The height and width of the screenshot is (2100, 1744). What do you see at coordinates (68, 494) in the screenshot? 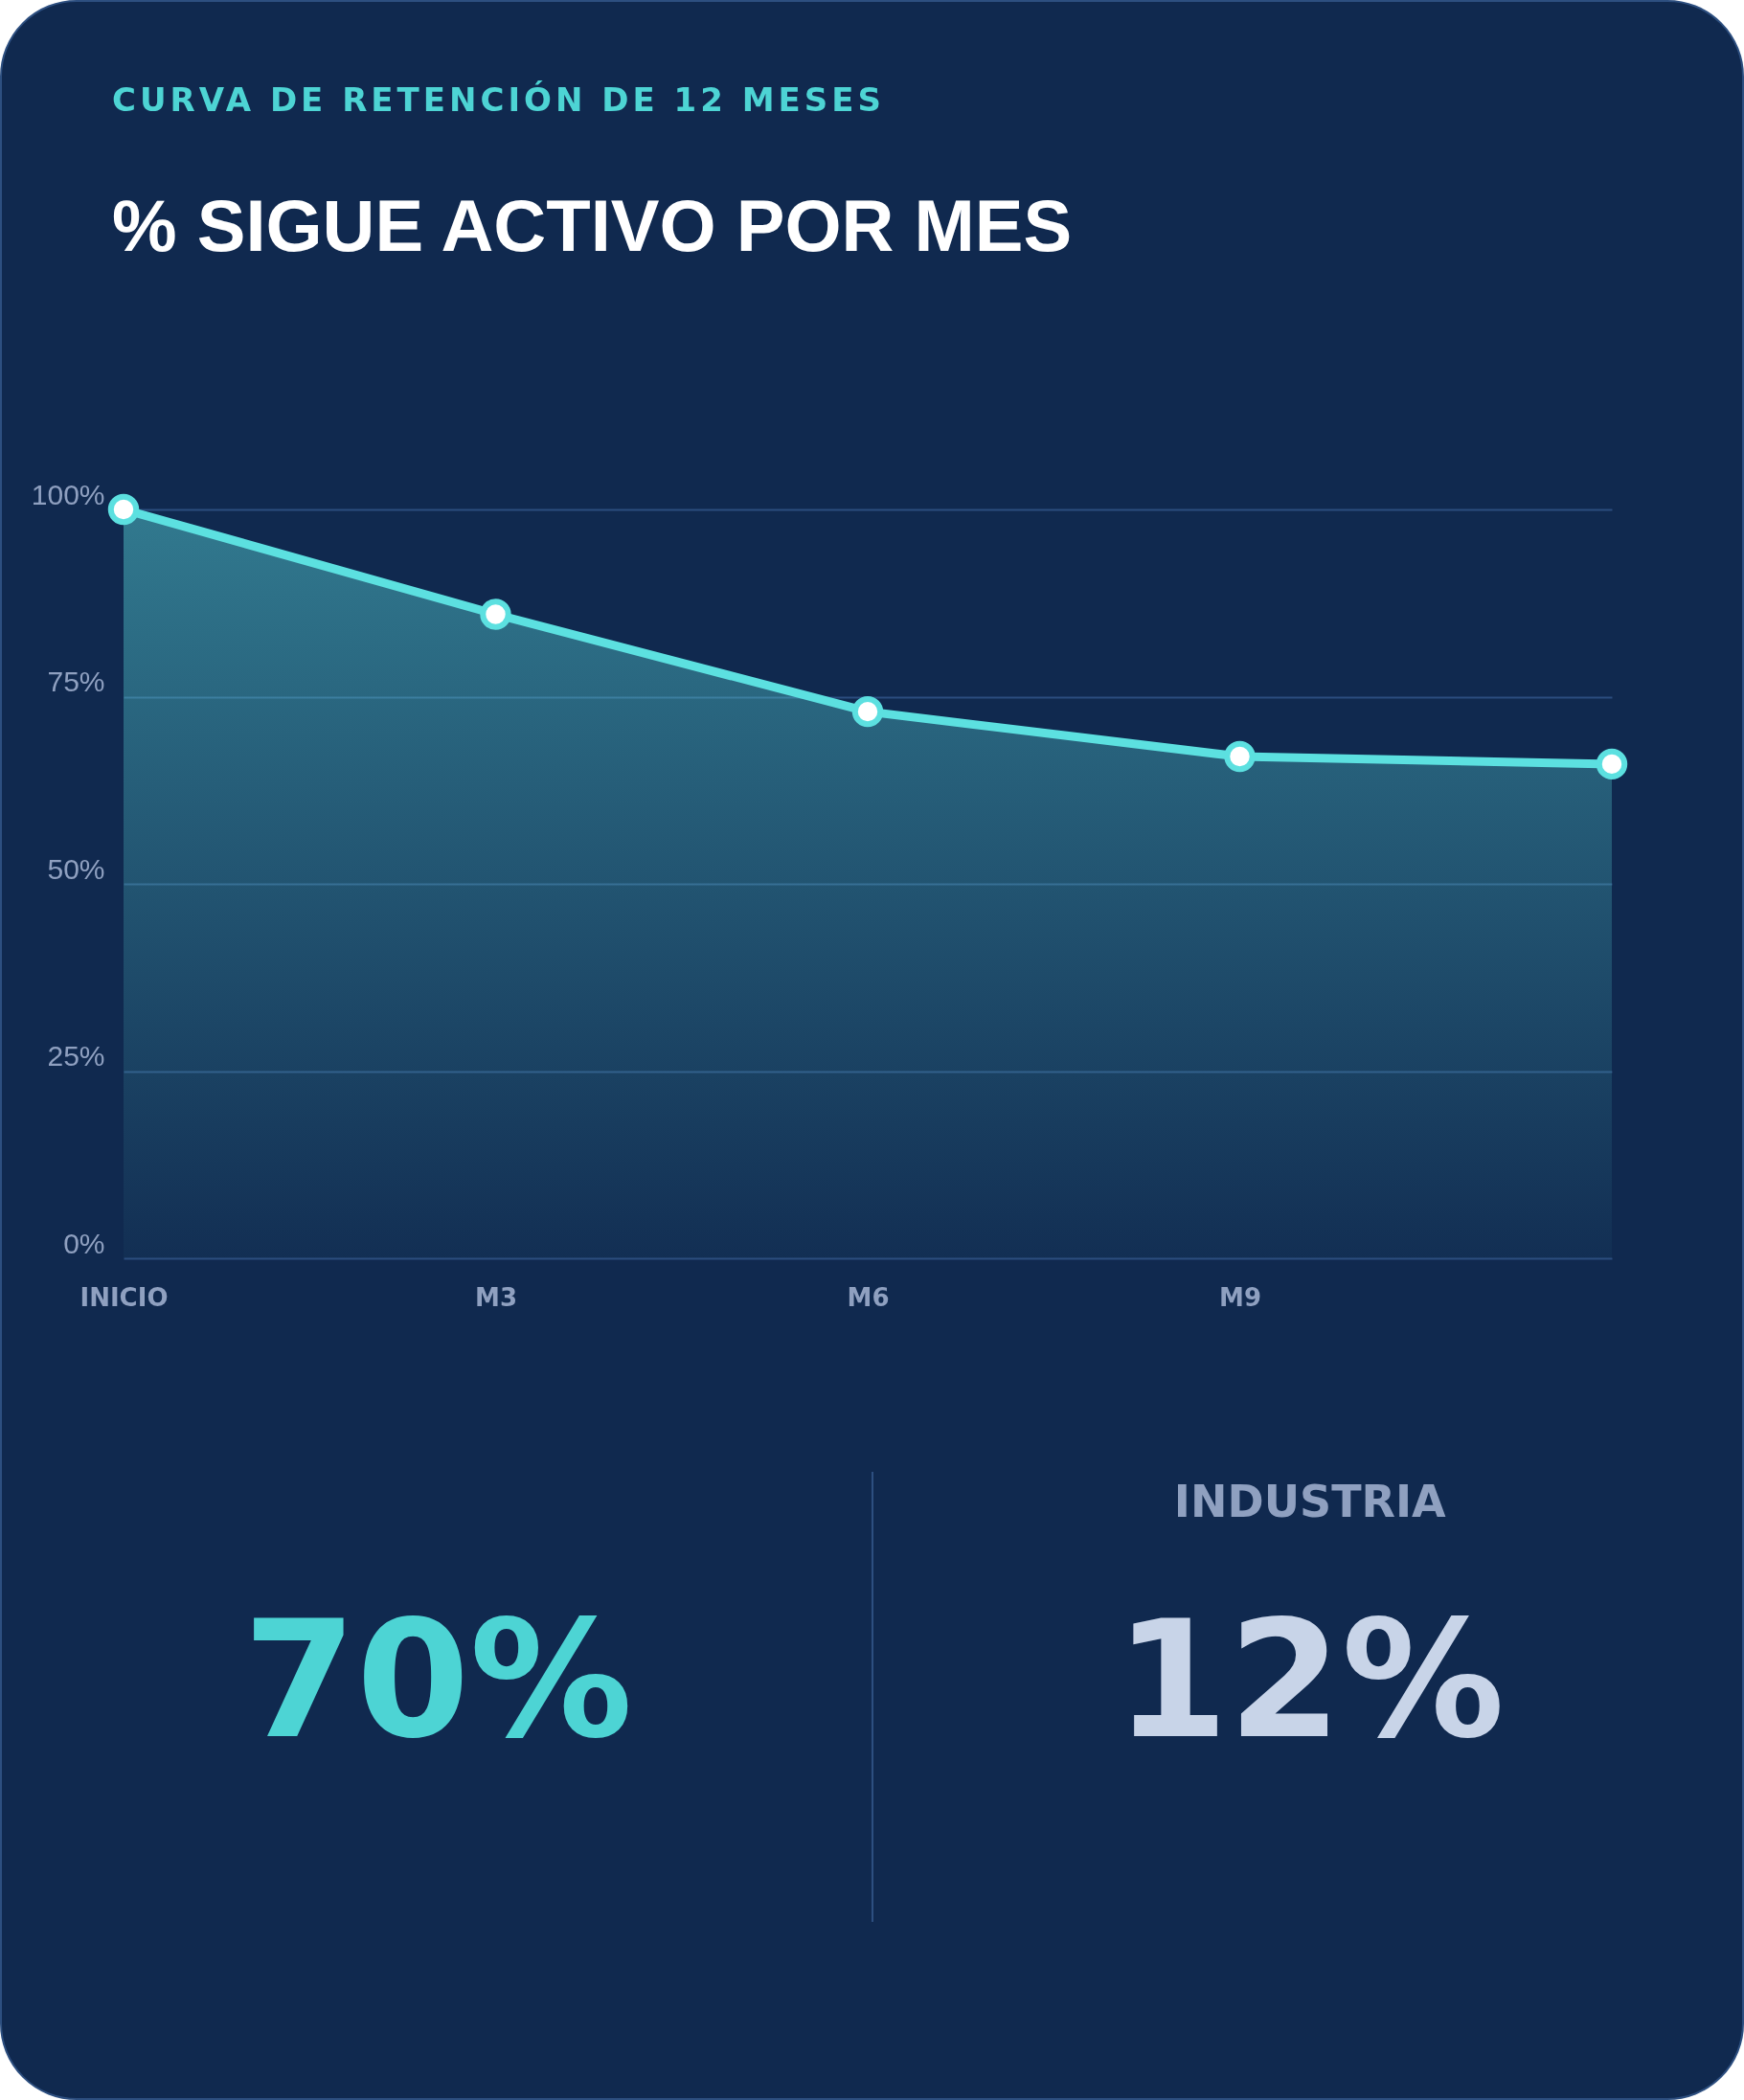
I see `y-tick-label: 100%` at bounding box center [68, 494].